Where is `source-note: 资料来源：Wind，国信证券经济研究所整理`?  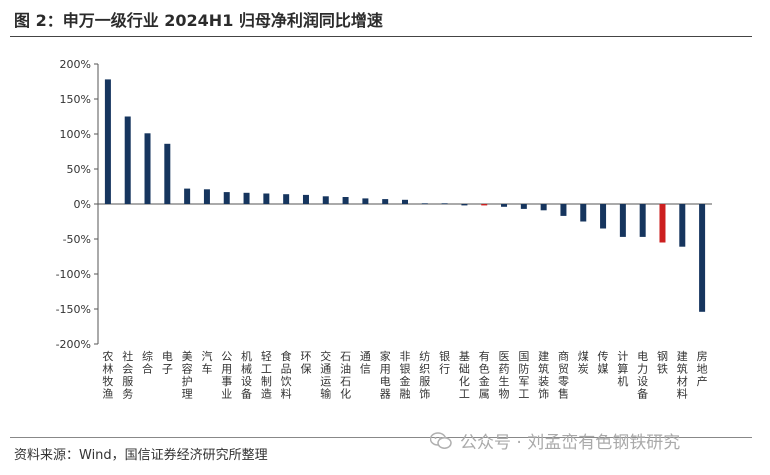 source-note: 资料来源：Wind，国信证券经济研究所整理 is located at coordinates (141, 455).